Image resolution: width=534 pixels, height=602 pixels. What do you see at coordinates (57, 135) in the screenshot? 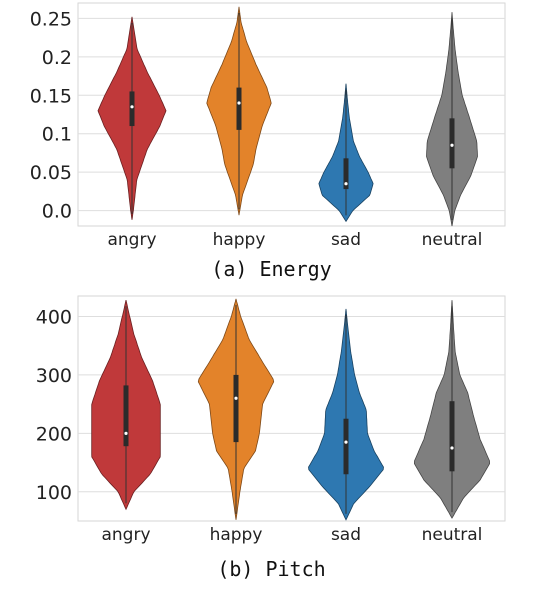
I see `y-tick-label: 0.1` at bounding box center [57, 135].